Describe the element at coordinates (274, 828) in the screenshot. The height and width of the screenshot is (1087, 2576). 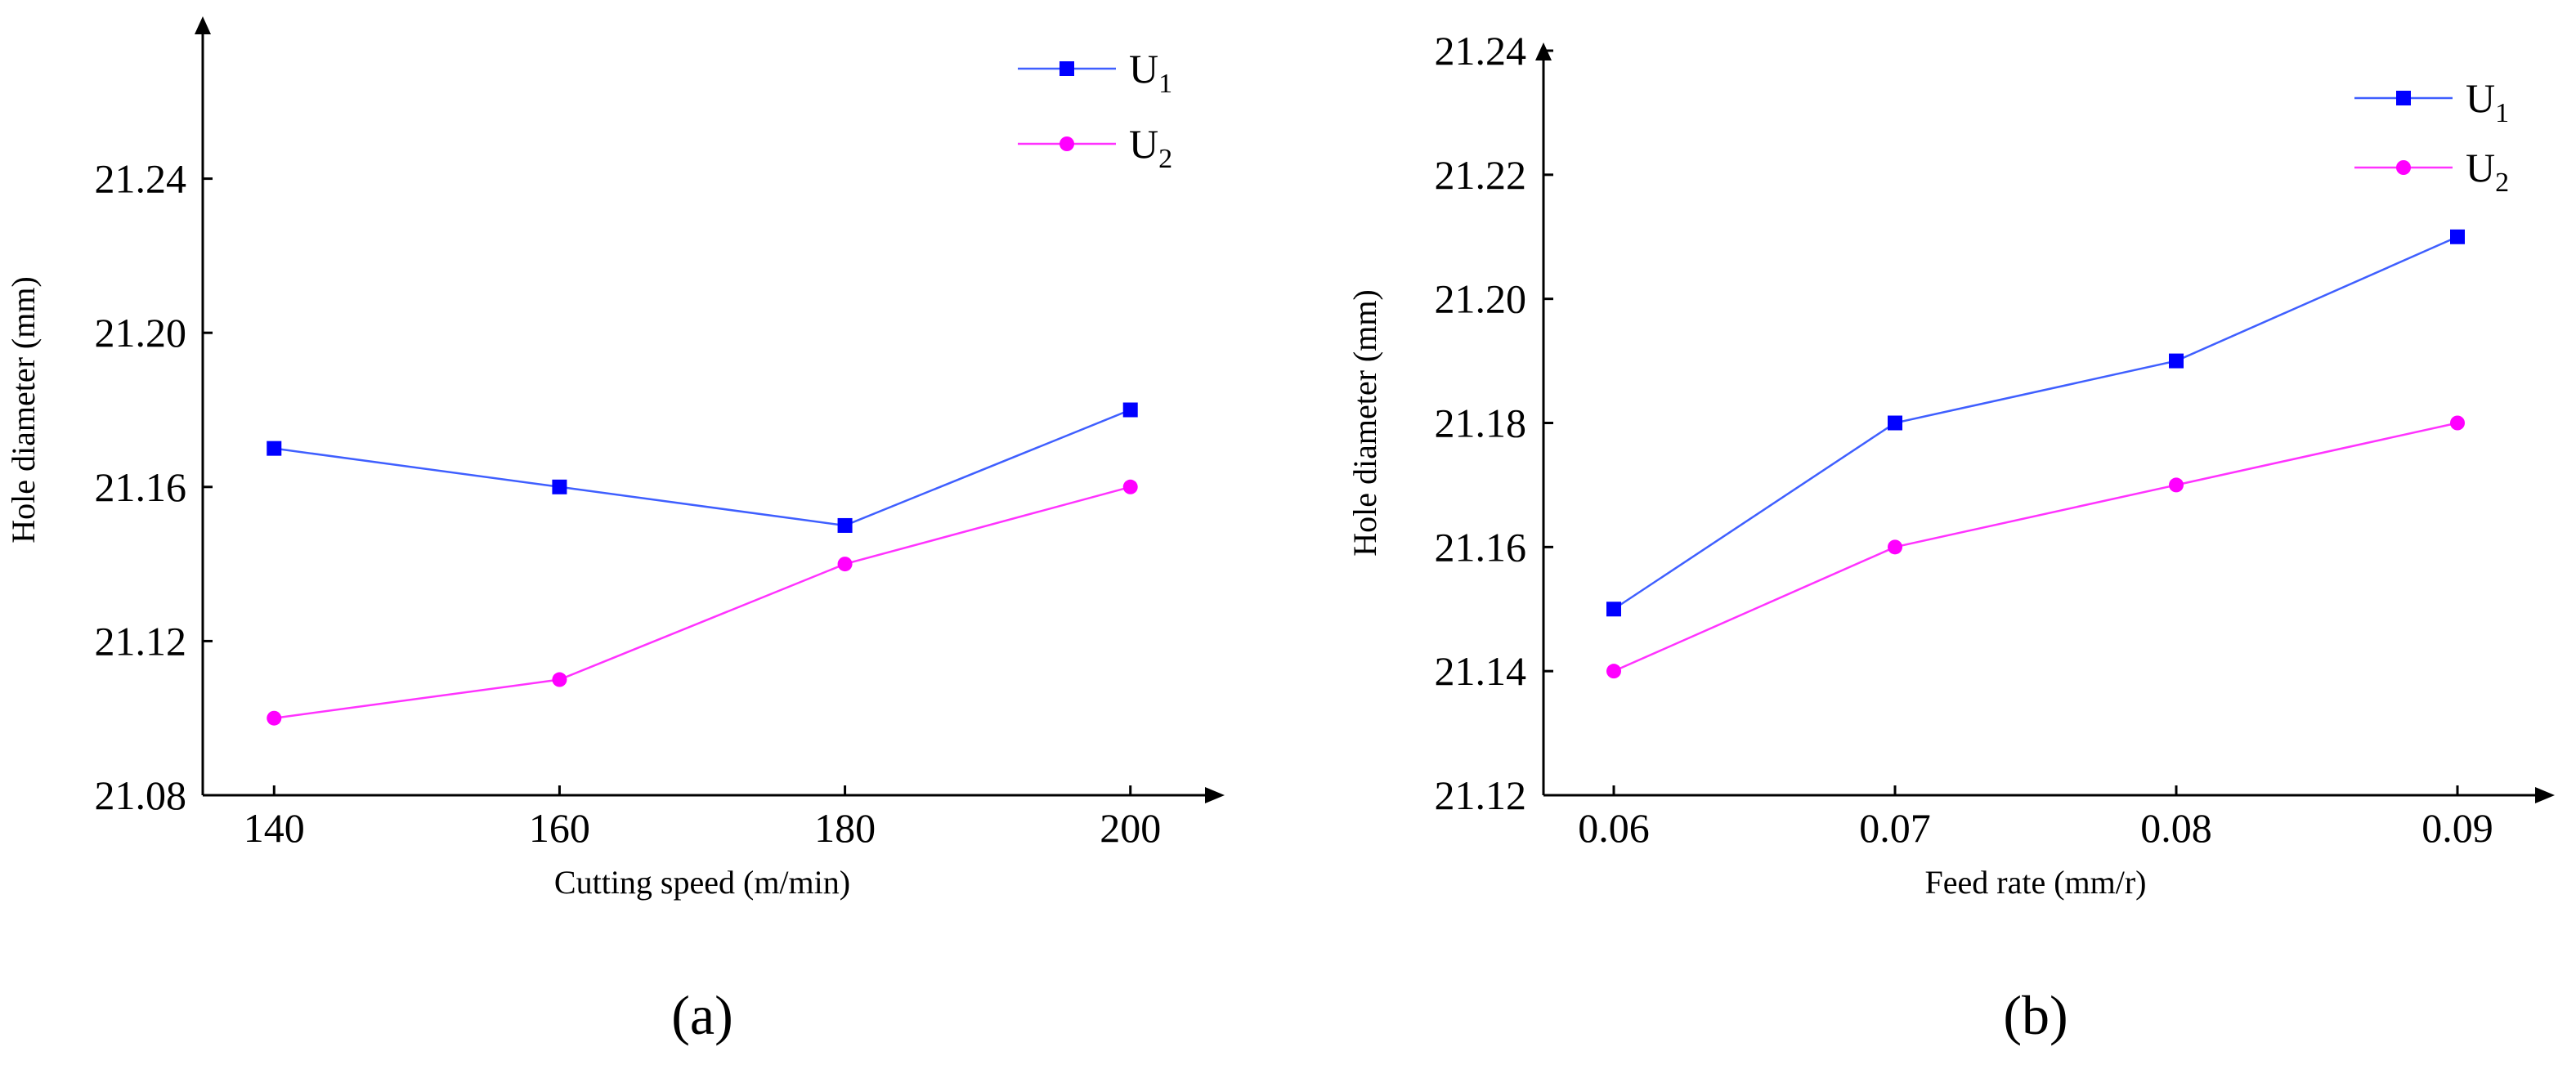
I see `x-tick-label: 140` at that location.